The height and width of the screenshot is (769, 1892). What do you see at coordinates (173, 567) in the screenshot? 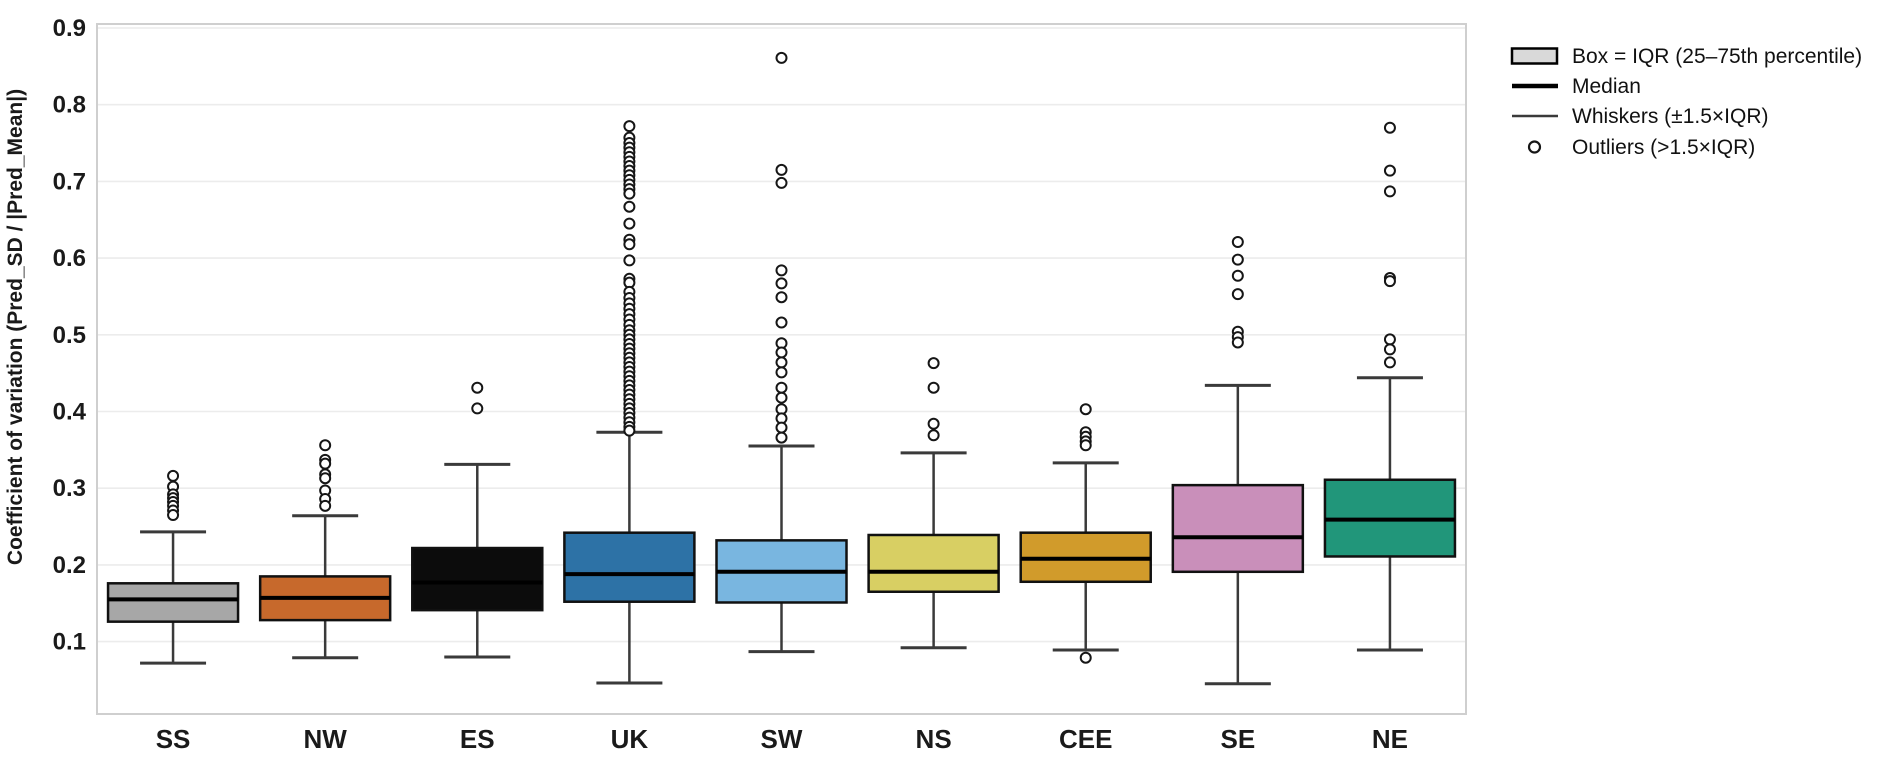
I see `box-group-SS` at bounding box center [173, 567].